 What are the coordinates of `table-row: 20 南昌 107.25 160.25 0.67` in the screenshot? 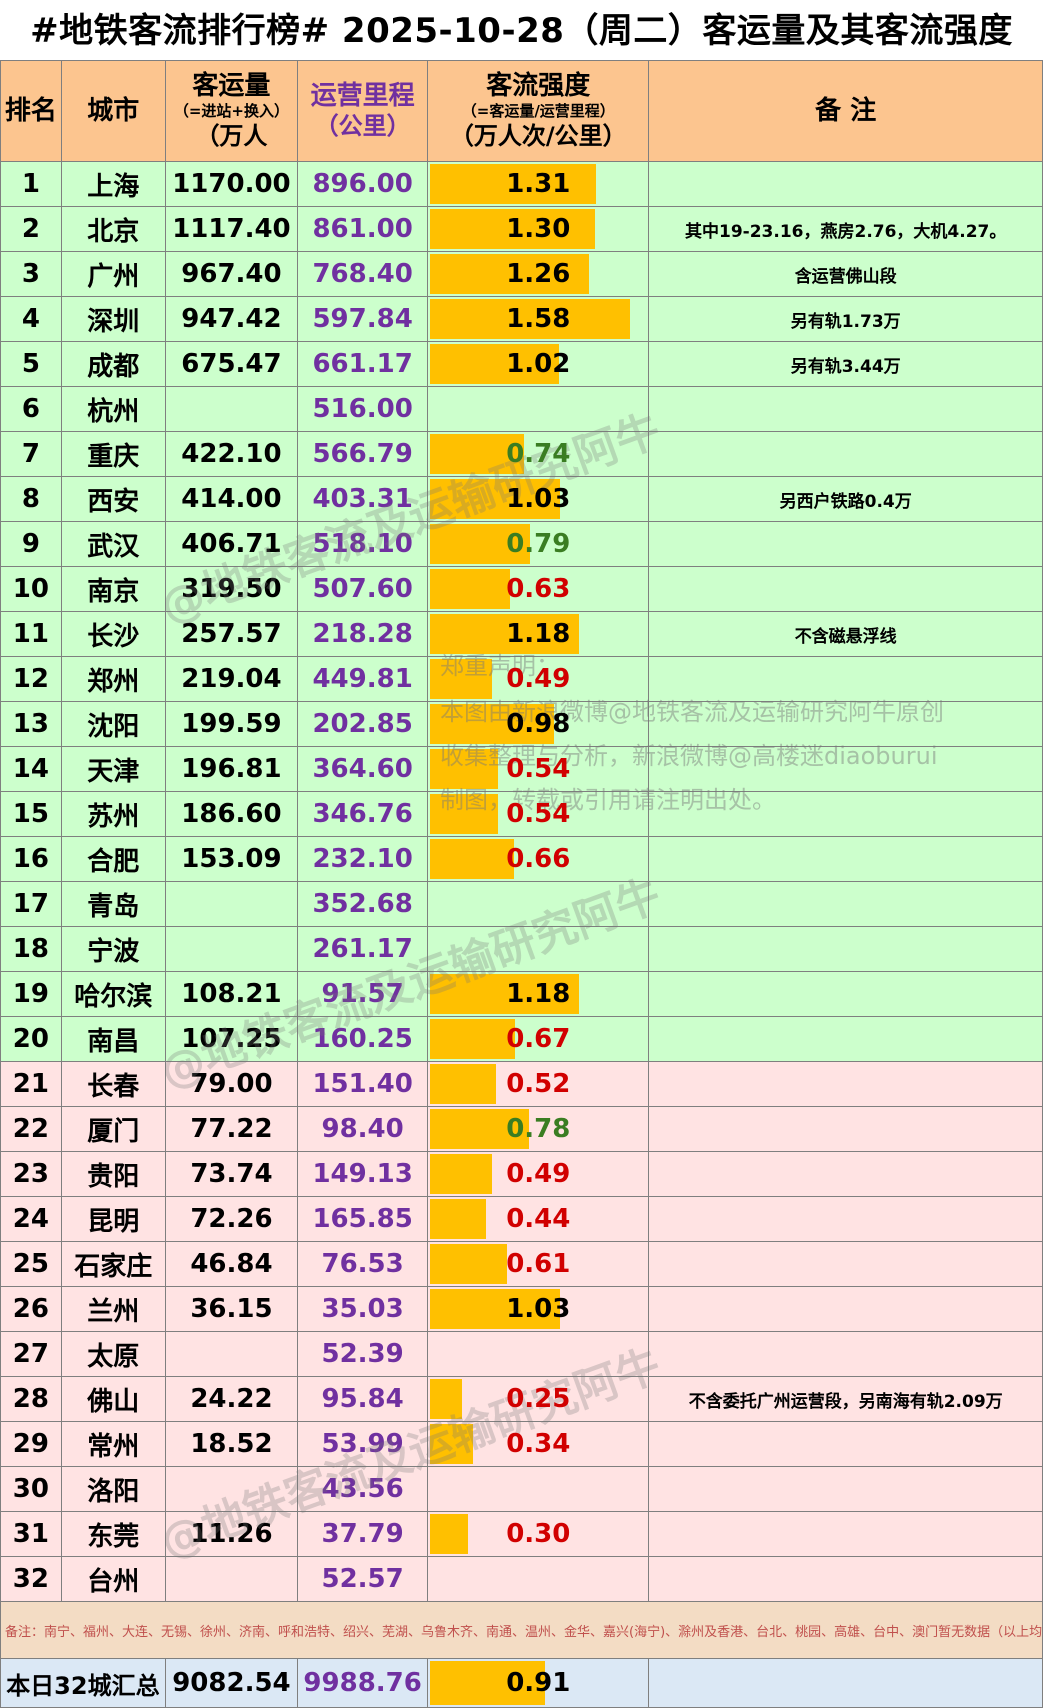 It's located at (521, 1039).